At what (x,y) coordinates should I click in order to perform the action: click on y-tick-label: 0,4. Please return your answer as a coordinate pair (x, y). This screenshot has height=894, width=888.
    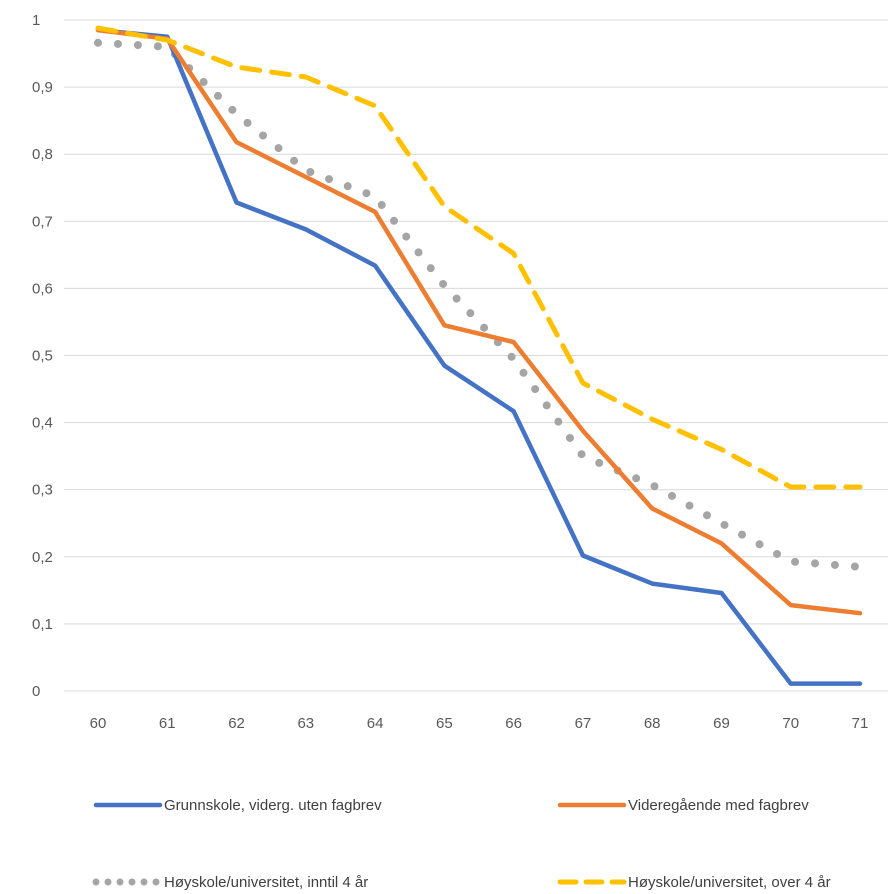
    Looking at the image, I should click on (42, 423).